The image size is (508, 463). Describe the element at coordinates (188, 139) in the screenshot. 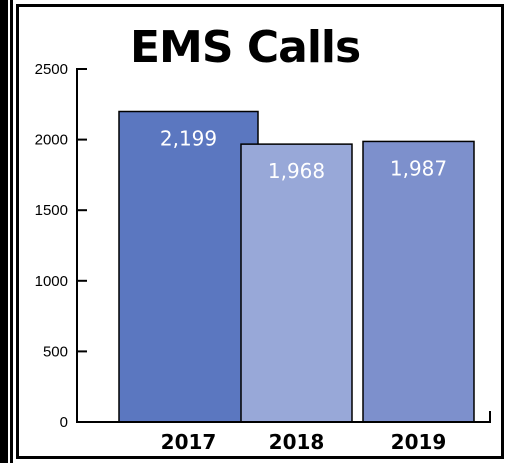

I see `bar-value-label: 2,199` at that location.